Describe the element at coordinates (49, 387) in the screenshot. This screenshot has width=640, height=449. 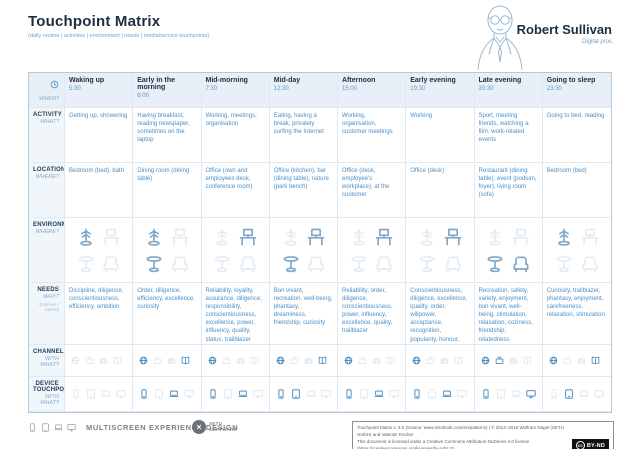
I see `row-label-text: DEVICE TOUCHPOINT` at that location.